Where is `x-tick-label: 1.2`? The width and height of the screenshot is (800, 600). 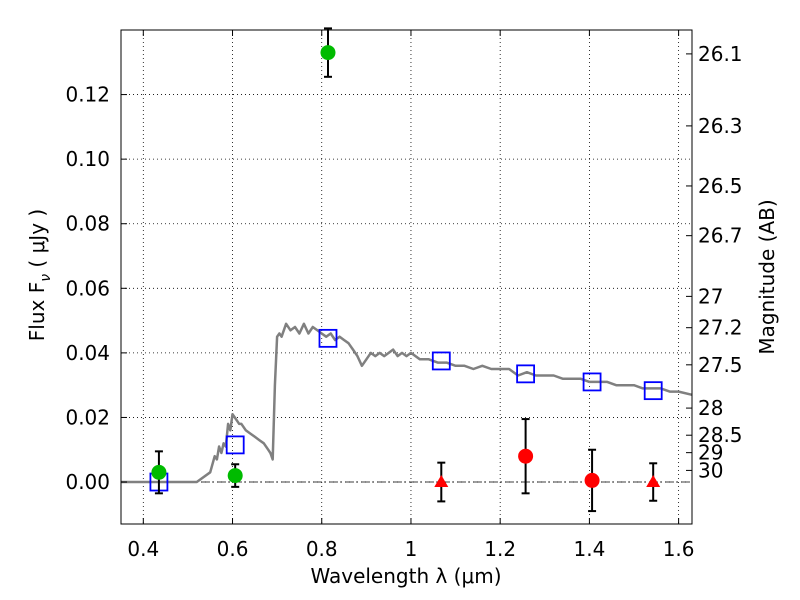 x-tick-label: 1.2 is located at coordinates (500, 549).